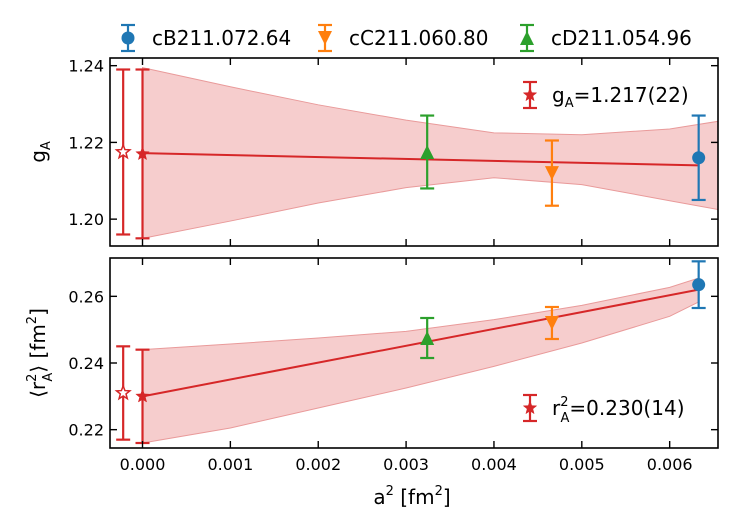  Describe the element at coordinates (390, 491) in the screenshot. I see `x-label-sup: 2` at that location.